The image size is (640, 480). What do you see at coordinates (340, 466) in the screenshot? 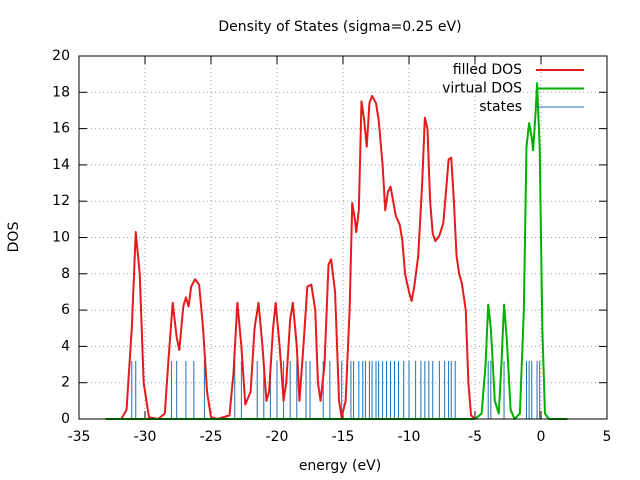
I see `x-axis-label: energy (eV)` at bounding box center [340, 466].